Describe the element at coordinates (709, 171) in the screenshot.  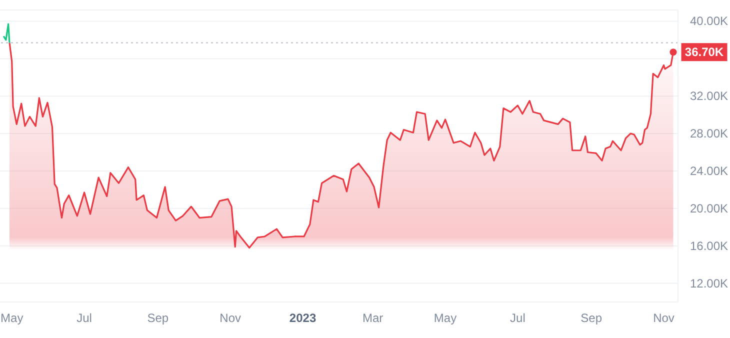
I see `y-tick-label: 24.00K` at that location.